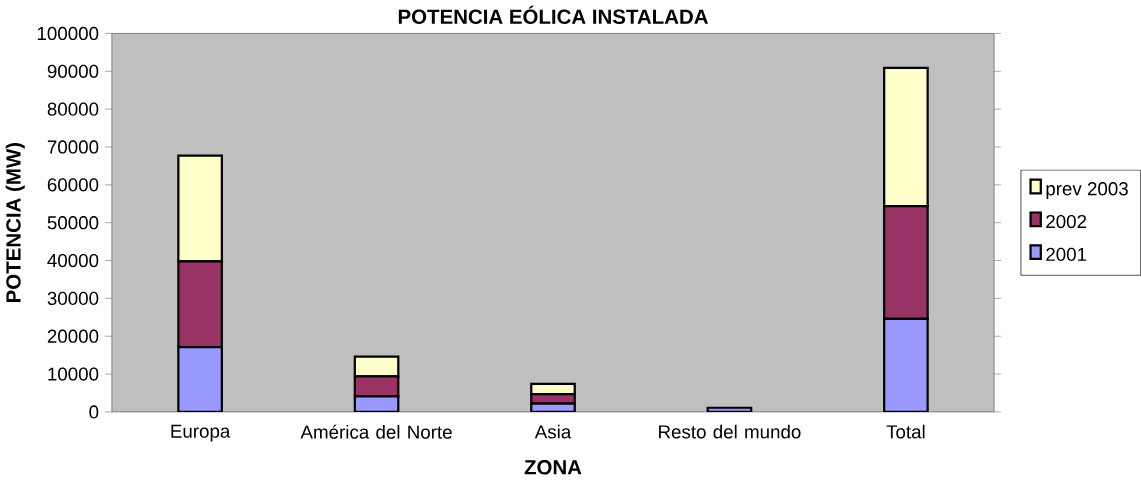 The height and width of the screenshot is (480, 1141). Describe the element at coordinates (73, 298) in the screenshot. I see `y-tick-label: 30000` at that location.